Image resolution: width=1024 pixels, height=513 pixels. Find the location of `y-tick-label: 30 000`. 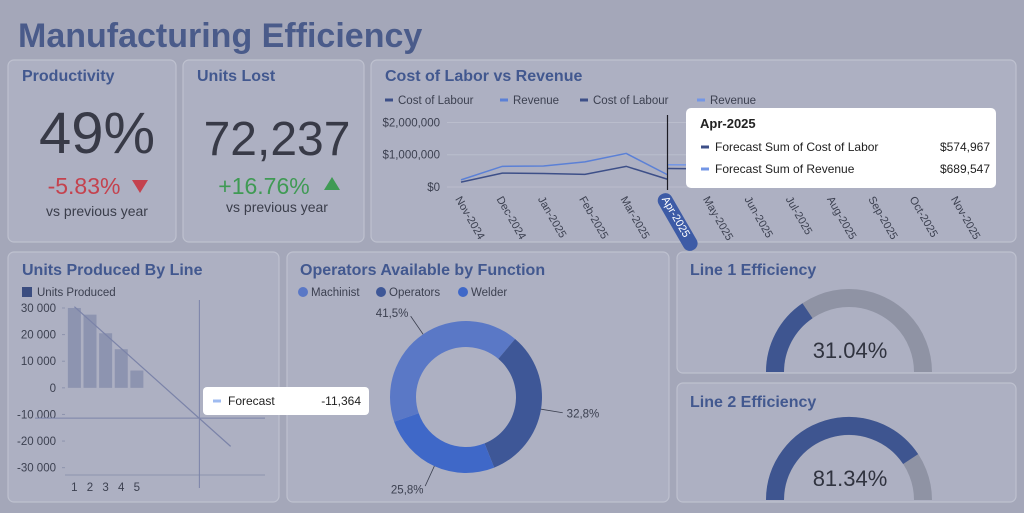

y-tick-label: 30 000 is located at coordinates (38, 309).